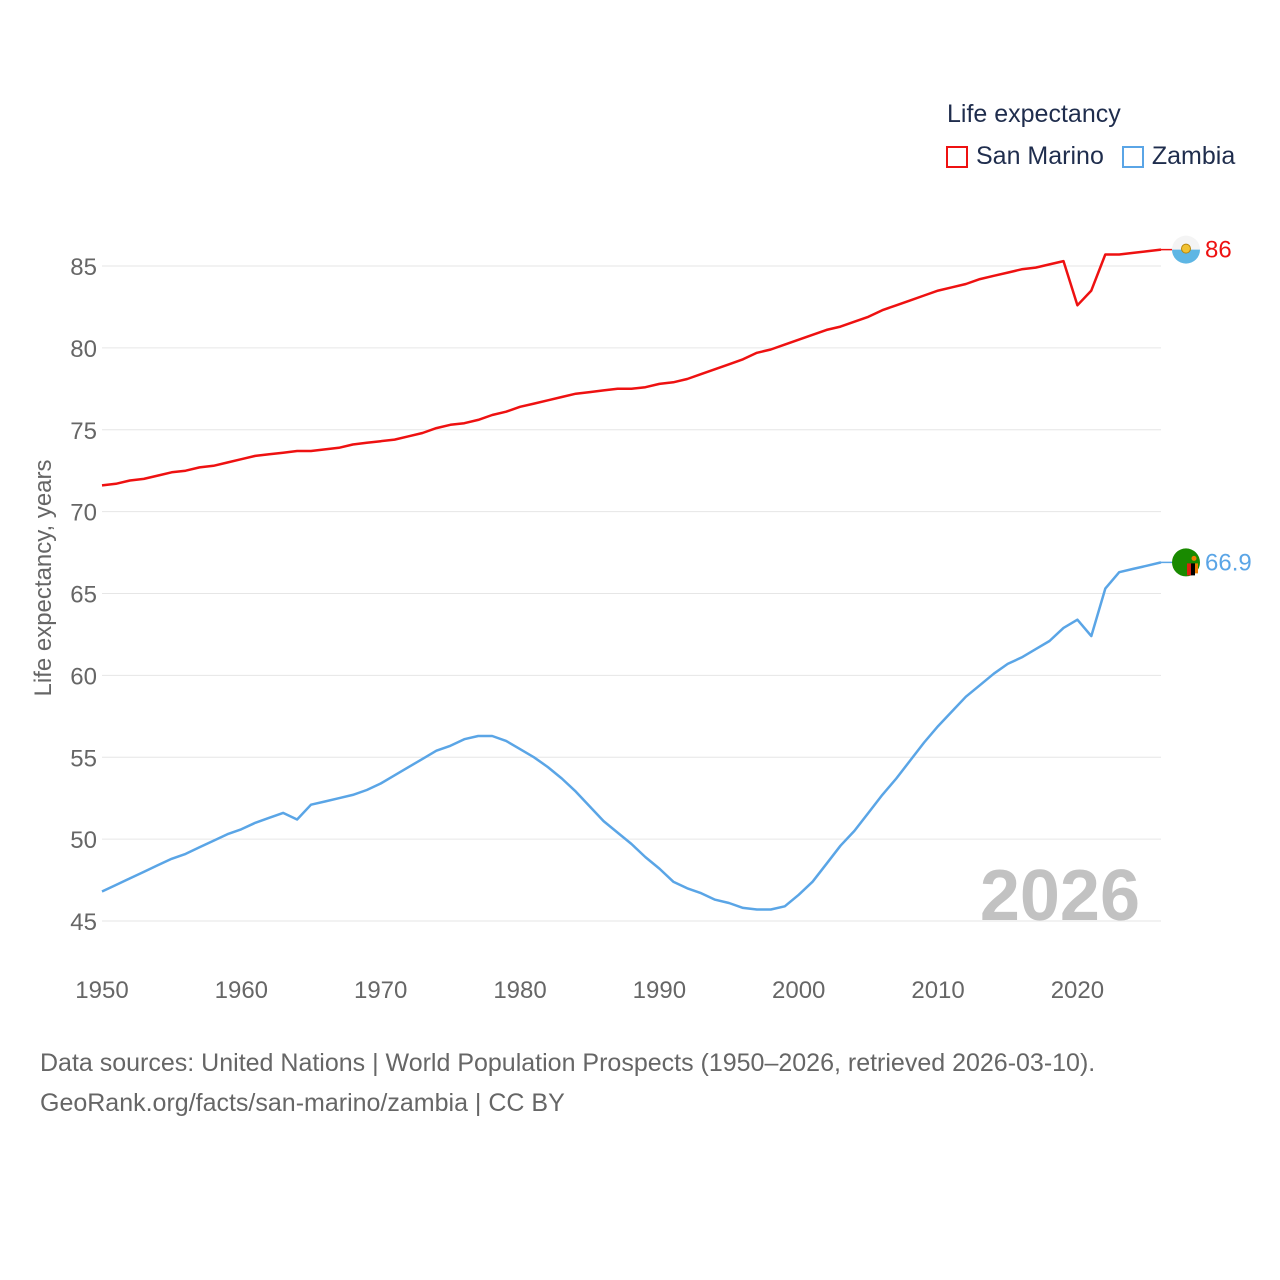  I want to click on y-tick-label: 65, so click(83, 595).